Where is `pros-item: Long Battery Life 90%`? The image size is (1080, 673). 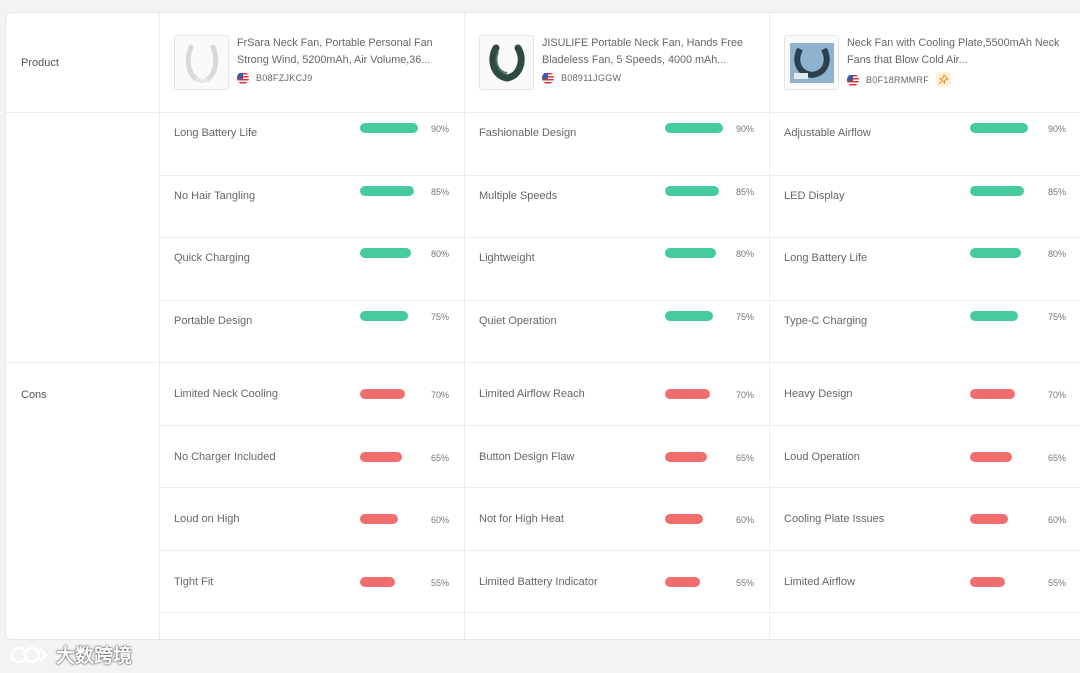 pros-item: Long Battery Life 90% is located at coordinates (312, 144).